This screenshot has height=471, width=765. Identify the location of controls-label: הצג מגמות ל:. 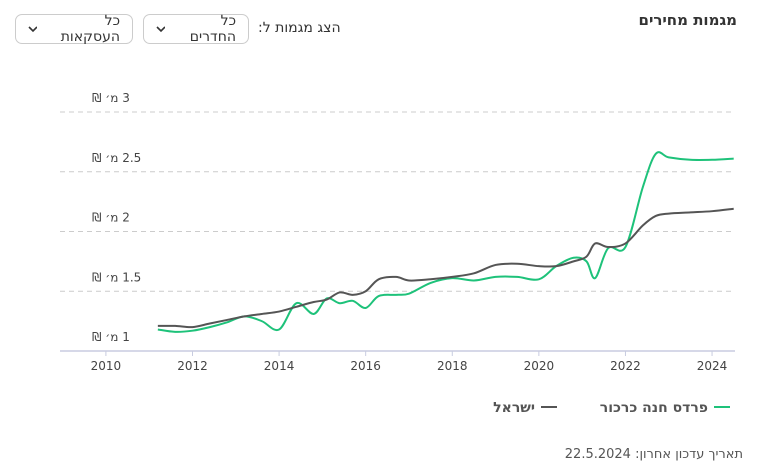
(299, 28).